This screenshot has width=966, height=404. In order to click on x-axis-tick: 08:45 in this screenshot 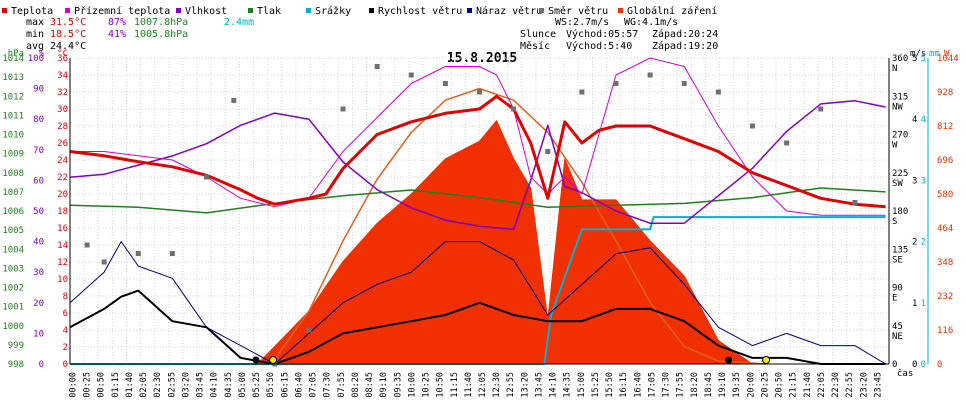, I will do `click(370, 385)`.